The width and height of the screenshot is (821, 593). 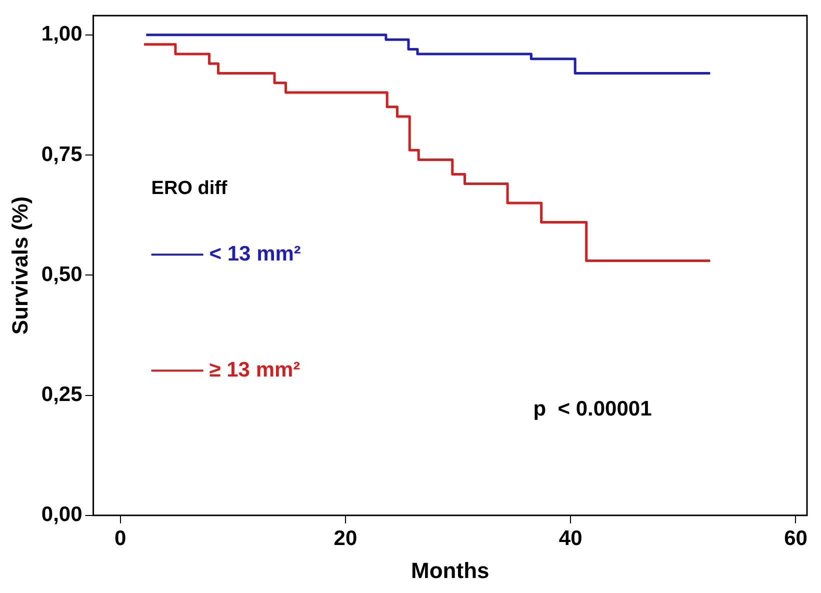 I want to click on y-tick-label: 0,75, so click(x=62, y=154).